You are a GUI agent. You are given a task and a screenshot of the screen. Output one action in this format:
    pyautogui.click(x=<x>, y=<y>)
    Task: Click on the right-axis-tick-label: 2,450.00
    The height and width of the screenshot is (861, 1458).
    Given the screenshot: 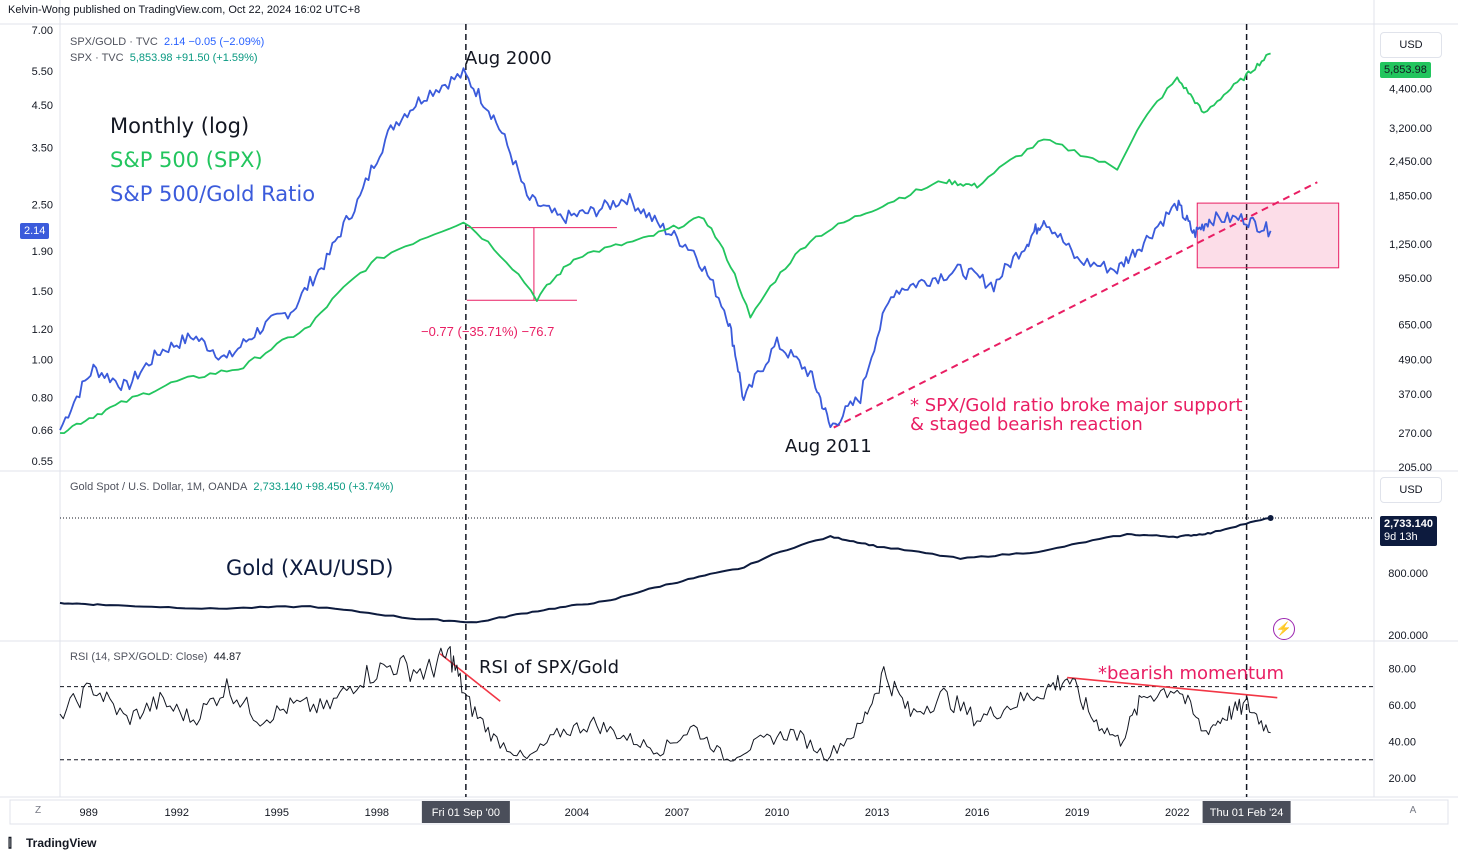 What is the action you would take?
    pyautogui.click(x=1410, y=162)
    